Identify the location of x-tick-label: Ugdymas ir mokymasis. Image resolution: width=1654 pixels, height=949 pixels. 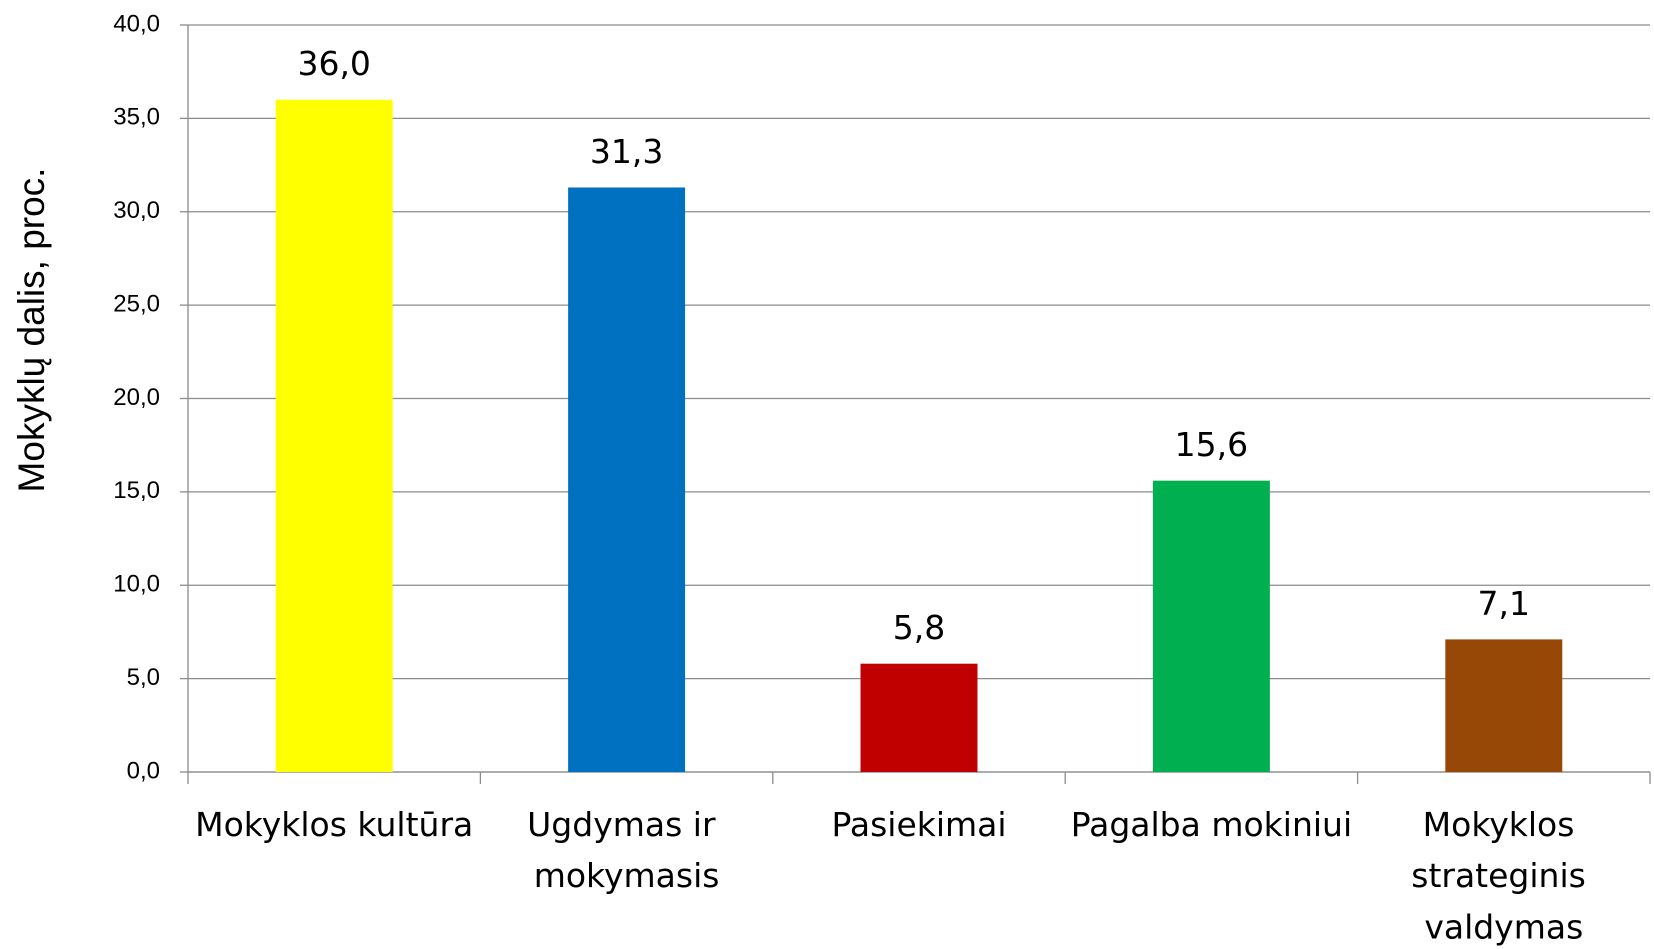
(626, 850).